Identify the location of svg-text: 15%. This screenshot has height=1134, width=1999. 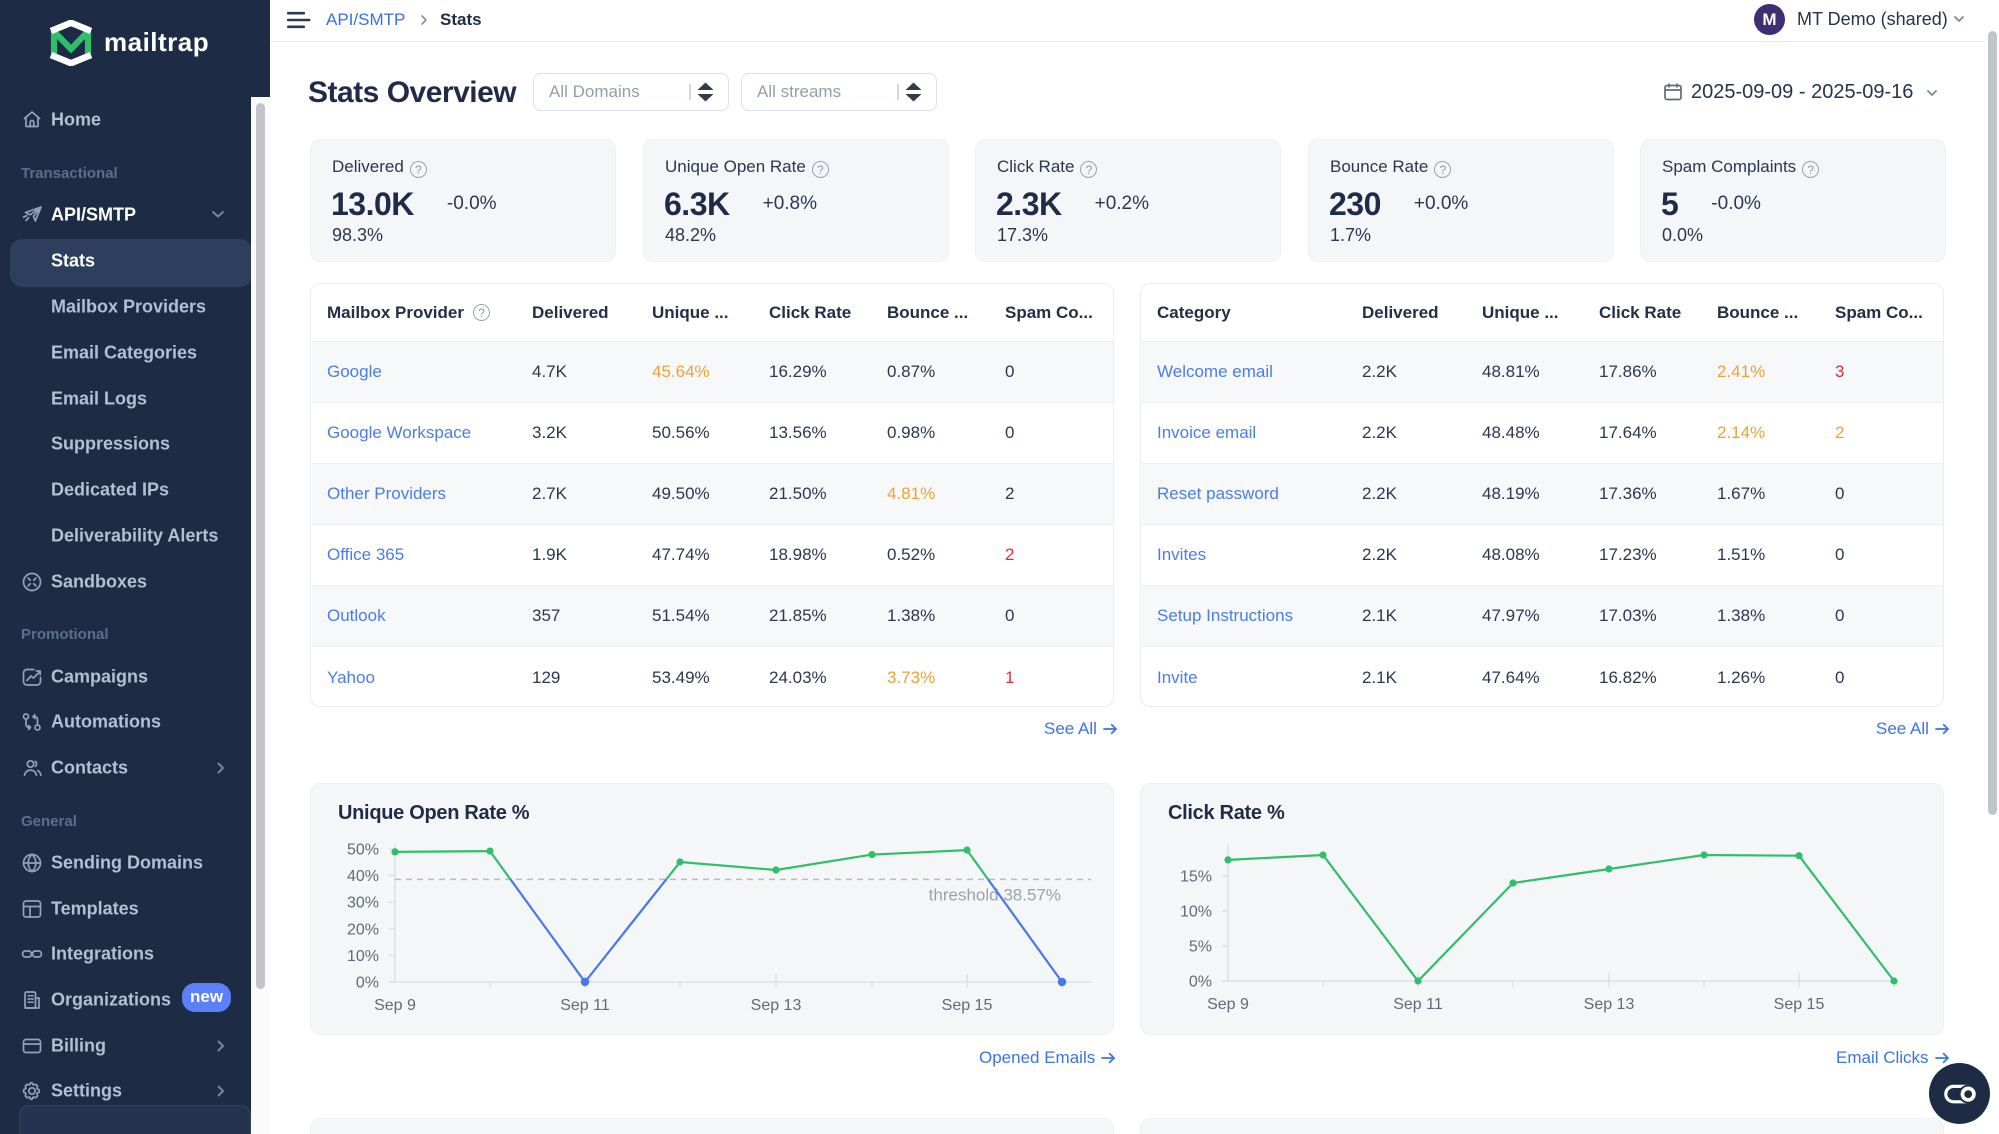
(1196, 877).